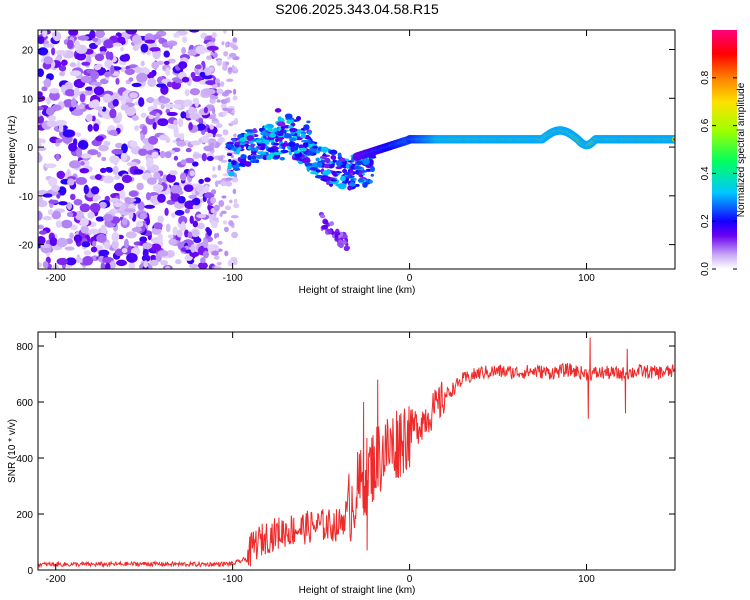 The height and width of the screenshot is (600, 750). Describe the element at coordinates (56, 579) in the screenshot. I see `x-tick-label: -200` at that location.